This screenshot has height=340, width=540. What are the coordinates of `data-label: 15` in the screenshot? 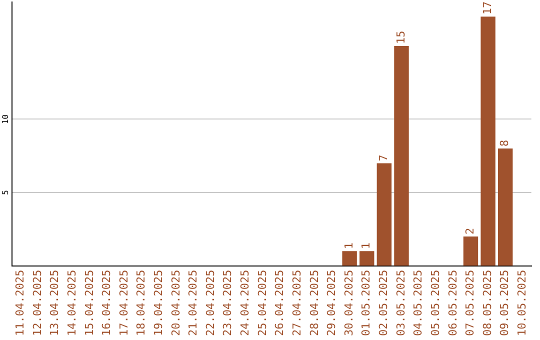 It's located at (401, 37).